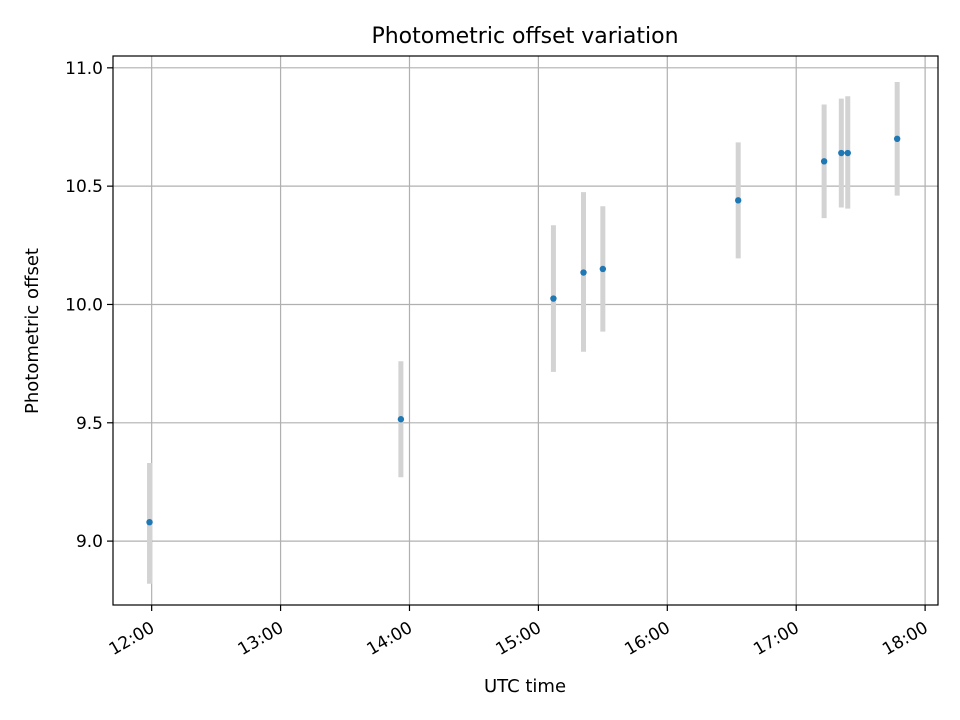  Describe the element at coordinates (89, 542) in the screenshot. I see `y-tick-label: 9.0` at that location.